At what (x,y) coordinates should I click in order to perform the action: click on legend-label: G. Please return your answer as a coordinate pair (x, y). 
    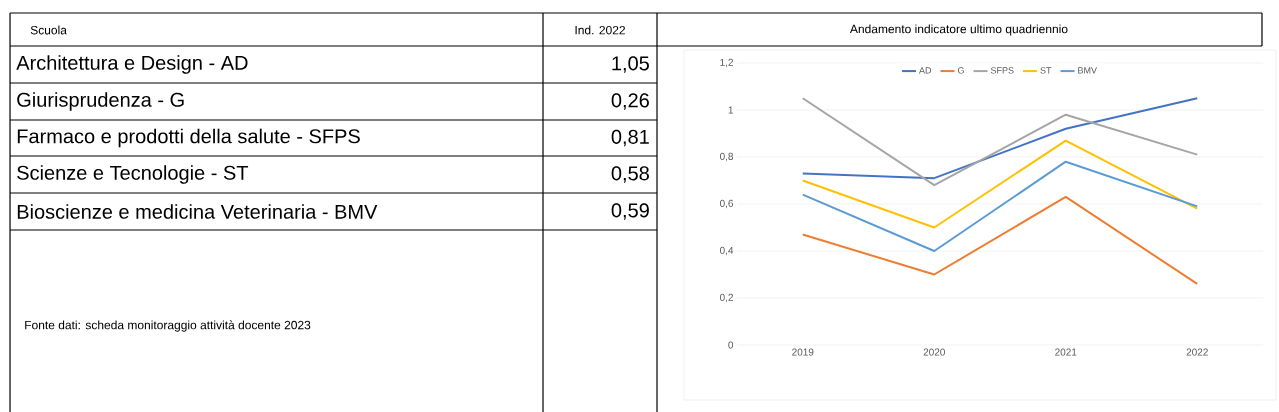
    Looking at the image, I should click on (960, 70).